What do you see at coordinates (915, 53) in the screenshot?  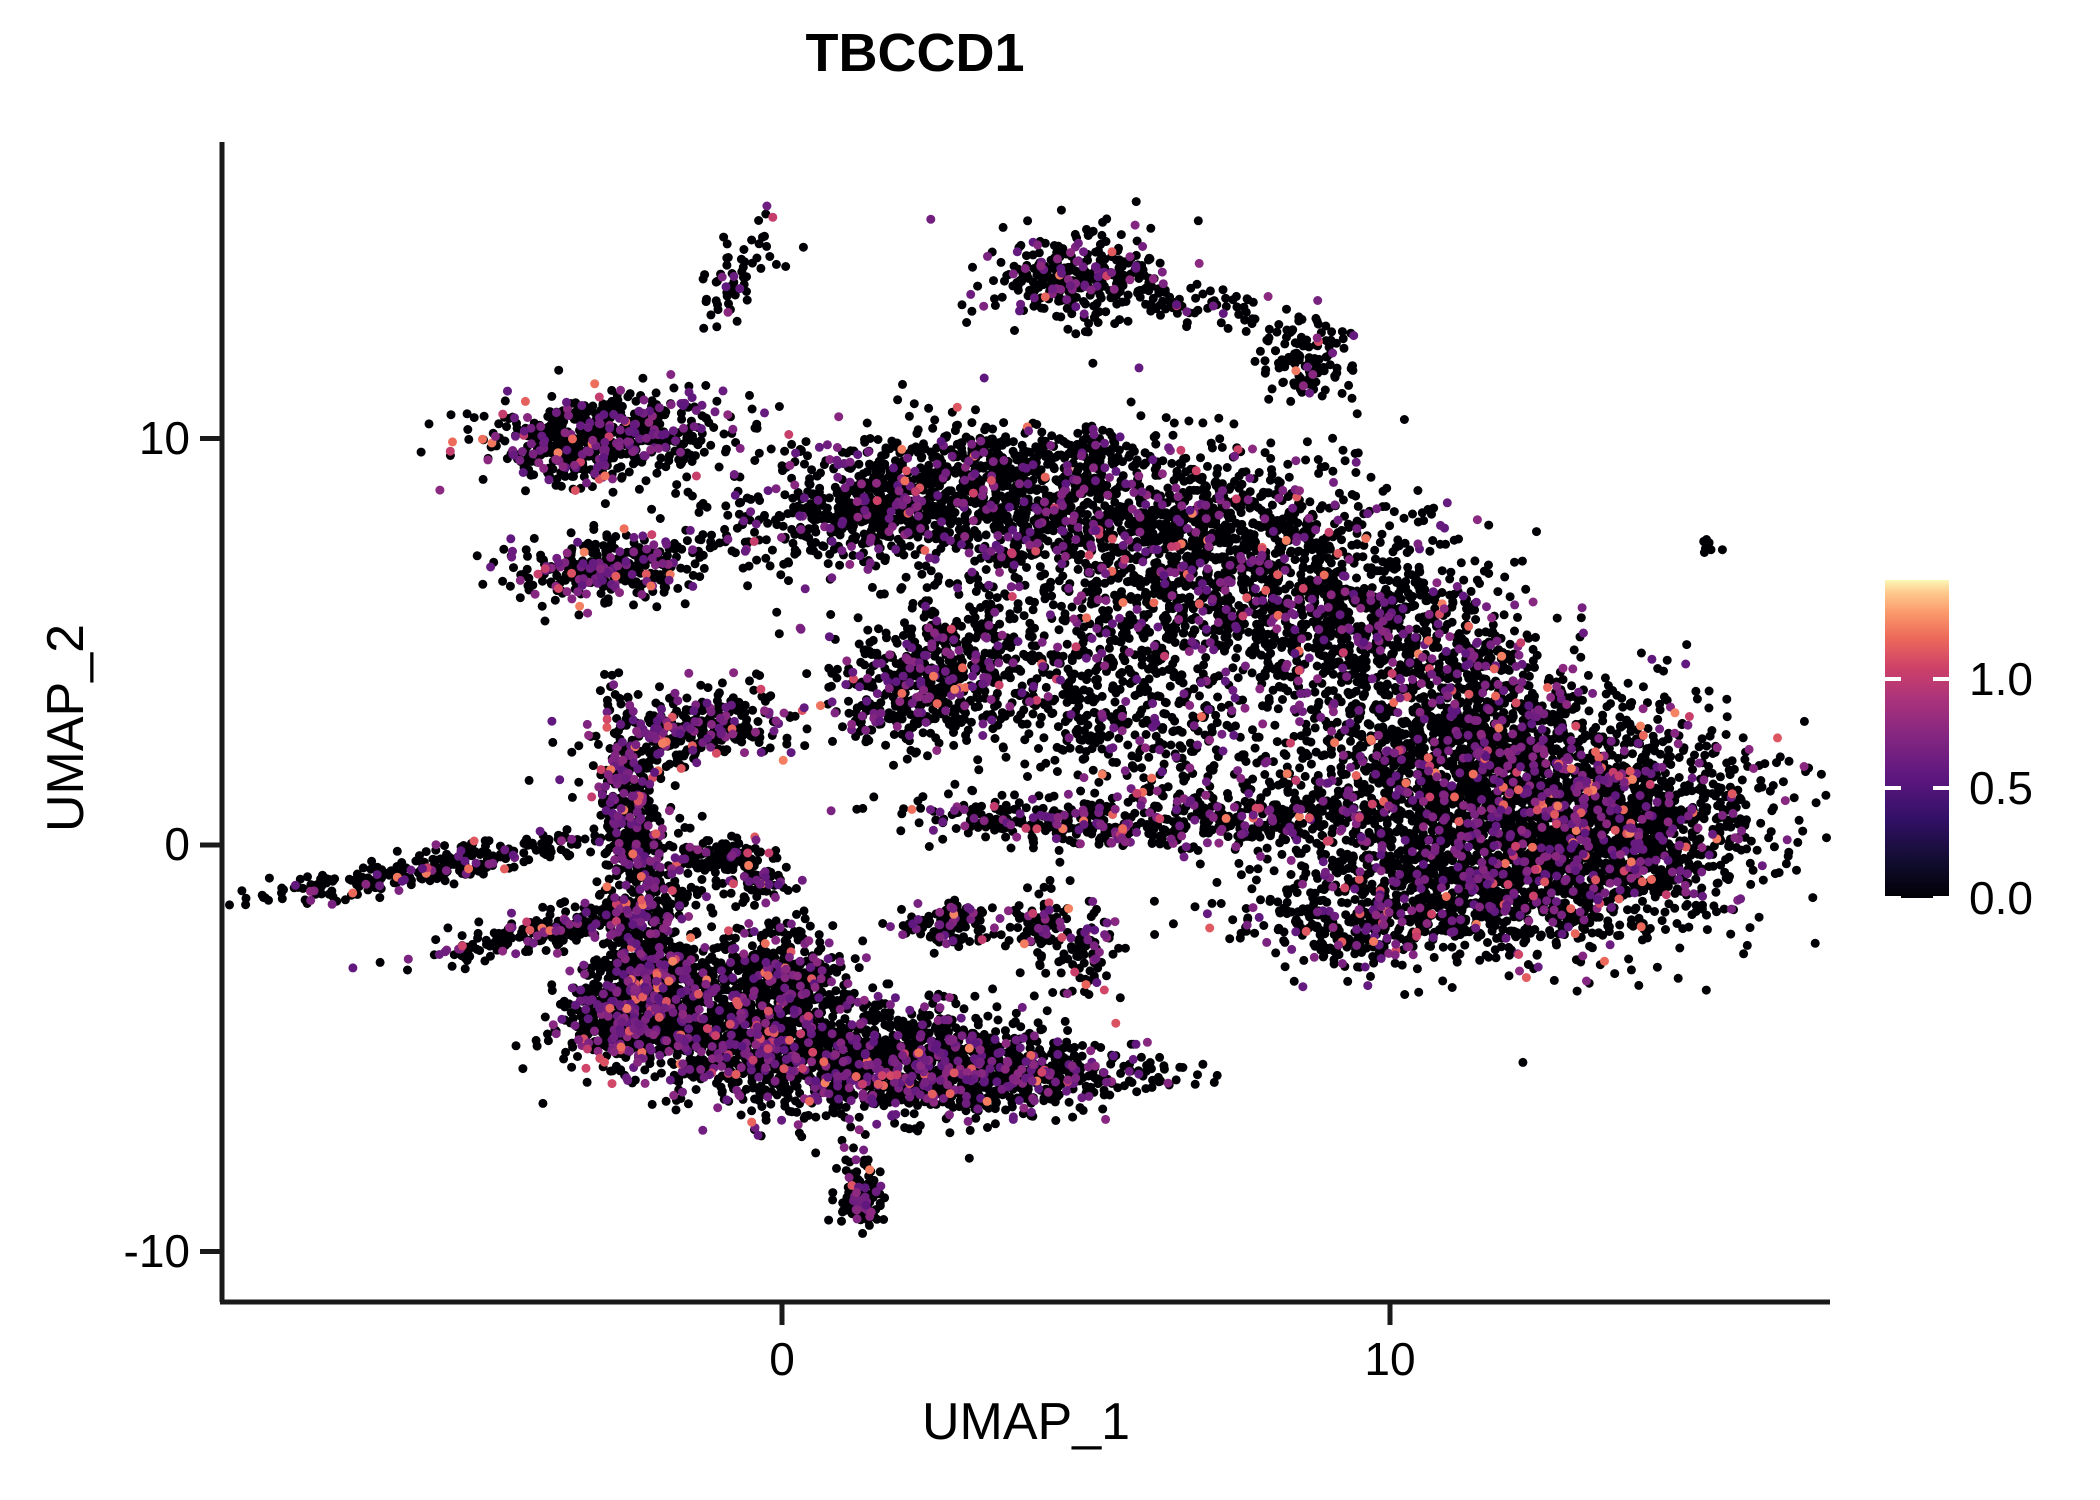 I see `page-title: TBCCD1` at bounding box center [915, 53].